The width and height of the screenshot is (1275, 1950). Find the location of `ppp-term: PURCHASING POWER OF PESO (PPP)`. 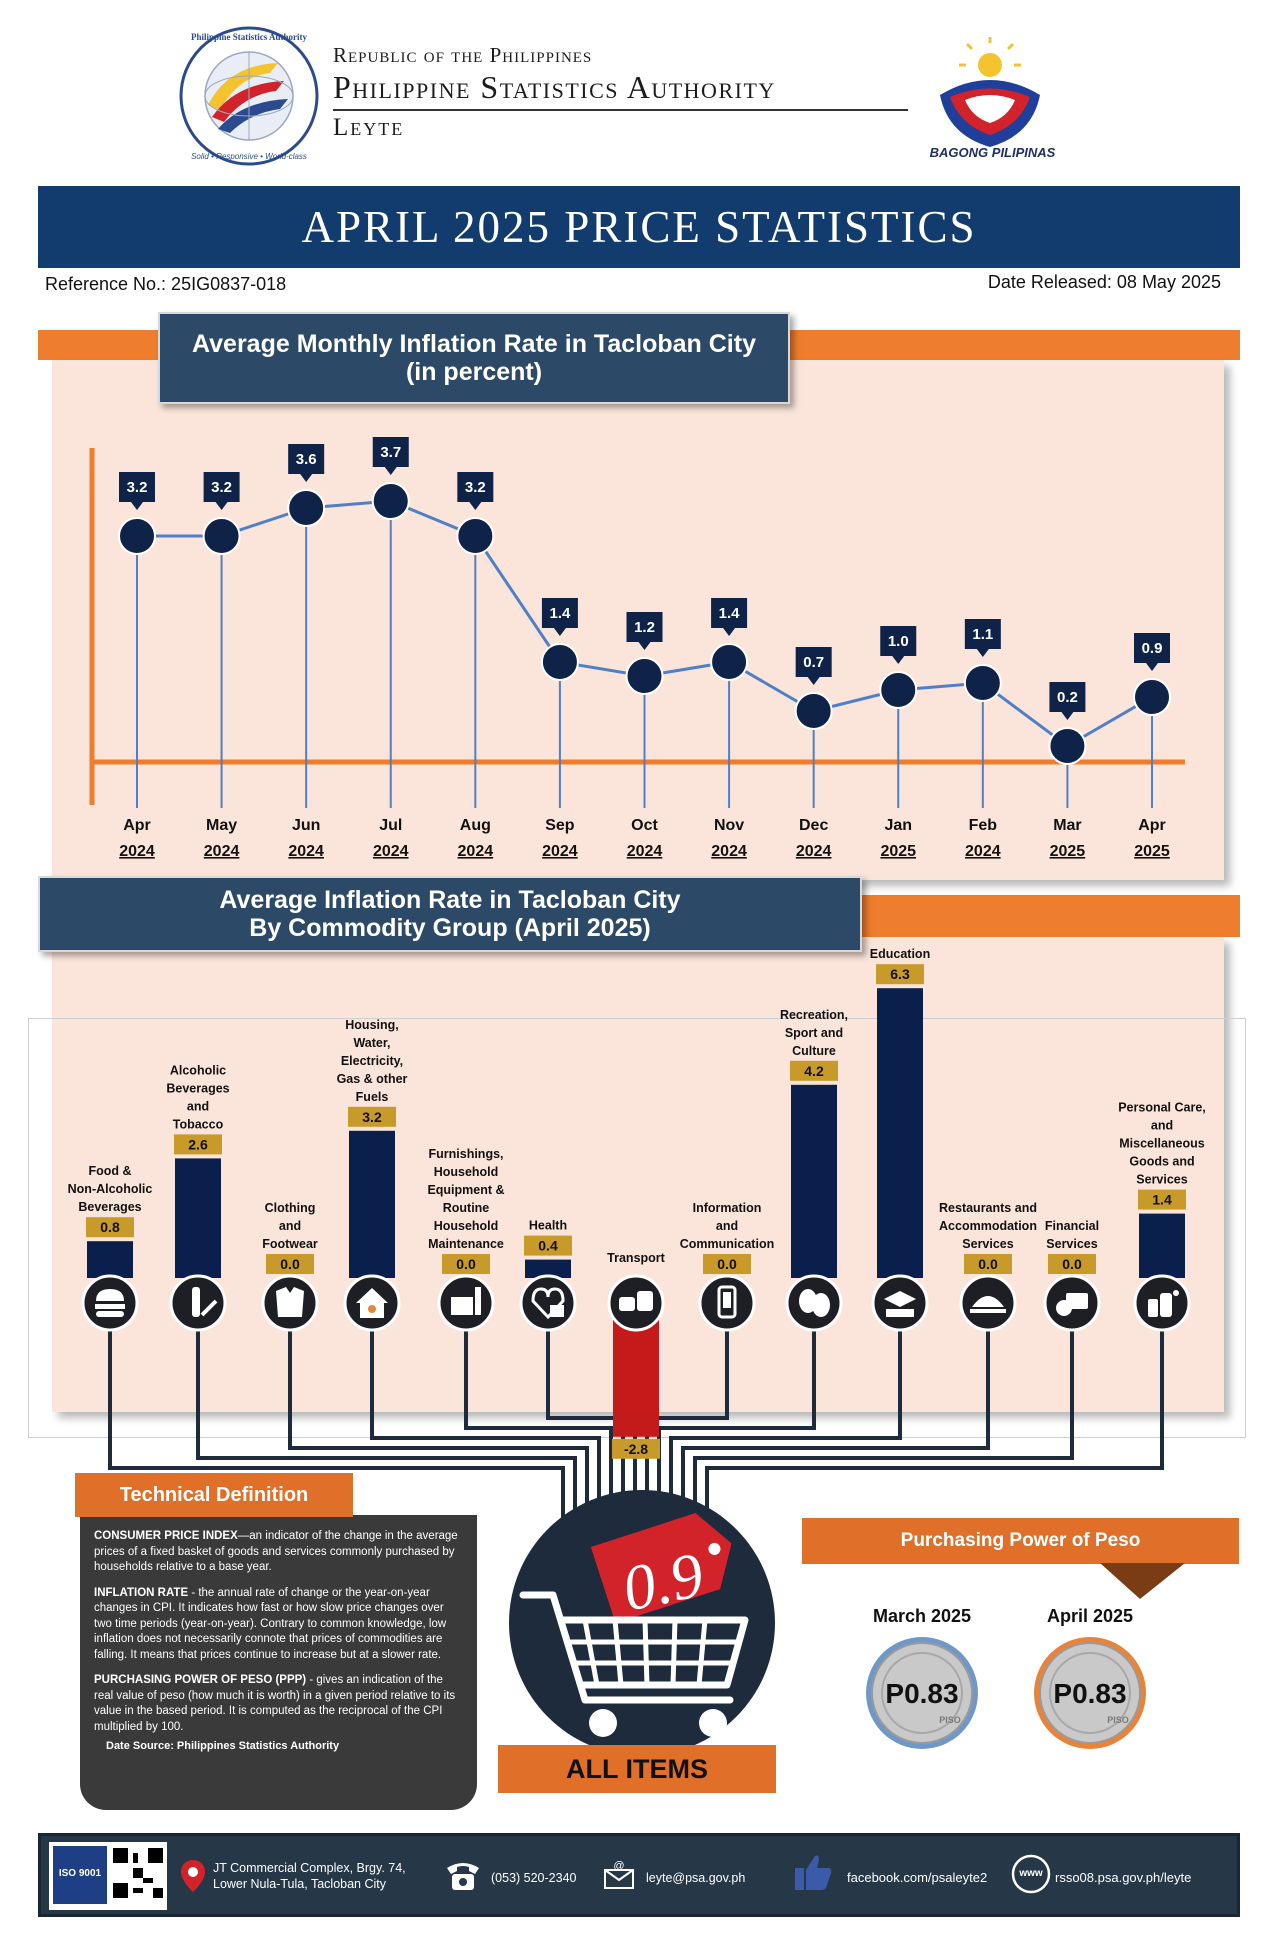

ppp-term: PURCHASING POWER OF PESO (PPP) is located at coordinates (200, 1680).